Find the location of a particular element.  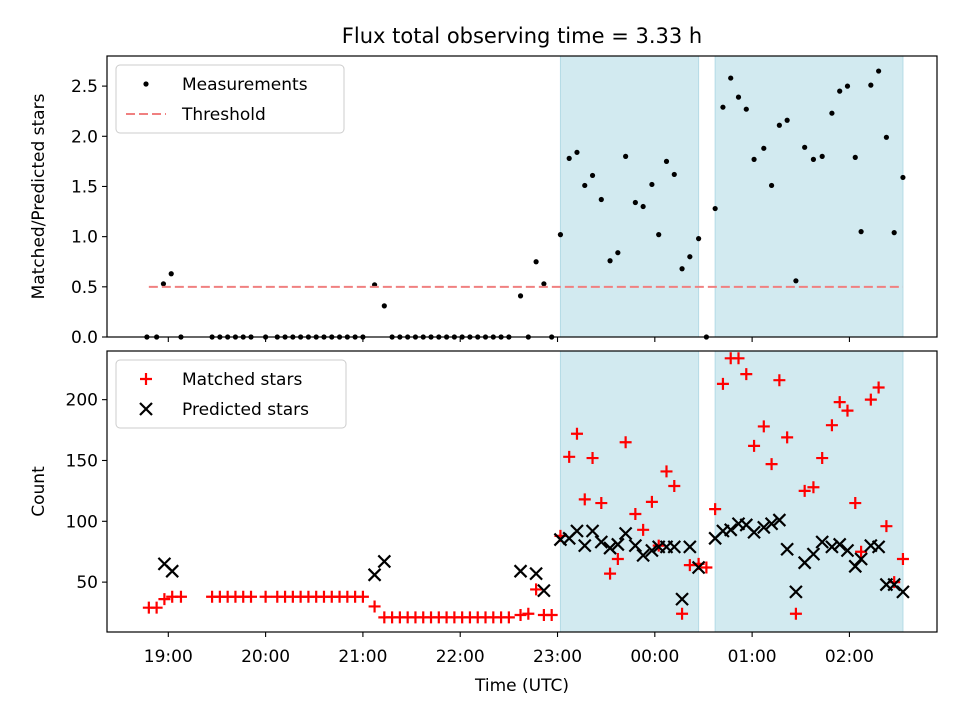

x-tick-label: 00:00 is located at coordinates (654, 657).